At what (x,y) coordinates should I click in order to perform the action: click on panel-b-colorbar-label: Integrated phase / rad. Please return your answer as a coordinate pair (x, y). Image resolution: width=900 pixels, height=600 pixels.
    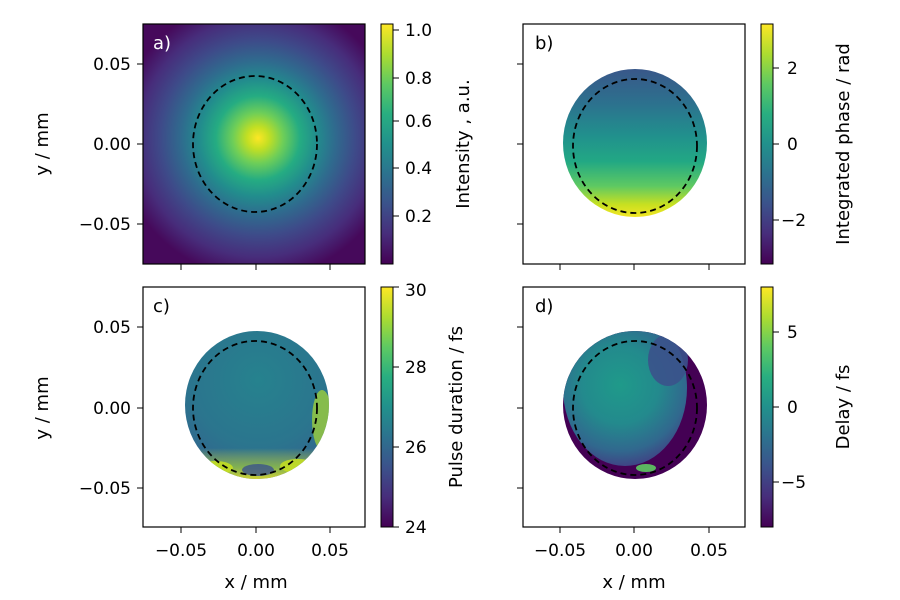
    Looking at the image, I should click on (843, 144).